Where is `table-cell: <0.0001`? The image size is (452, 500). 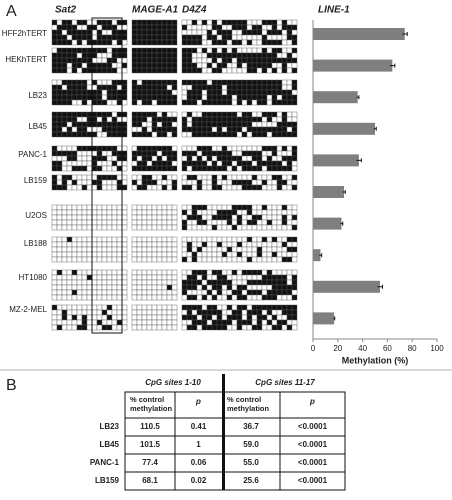 table-cell: <0.0001 is located at coordinates (313, 462).